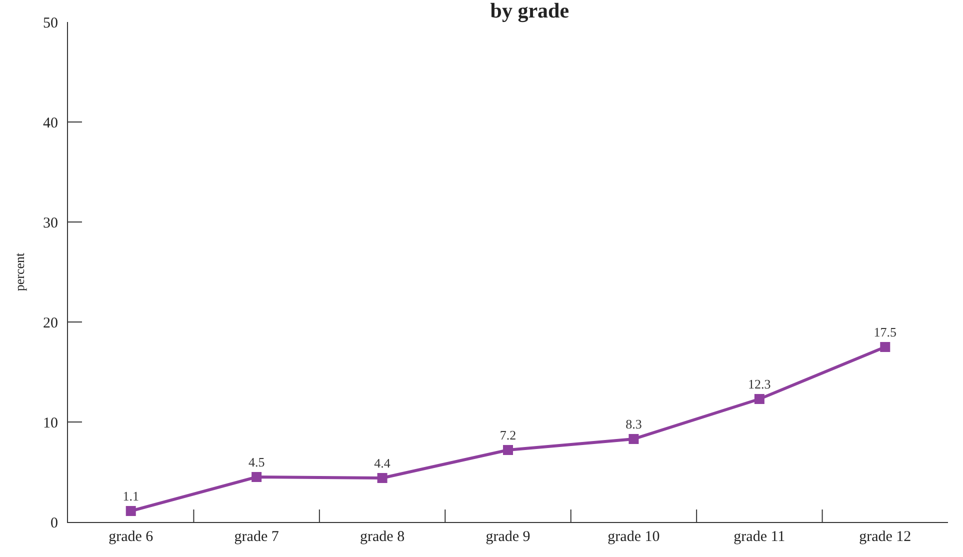  Describe the element at coordinates (19, 272) in the screenshot. I see `y-axis-title: percent` at that location.